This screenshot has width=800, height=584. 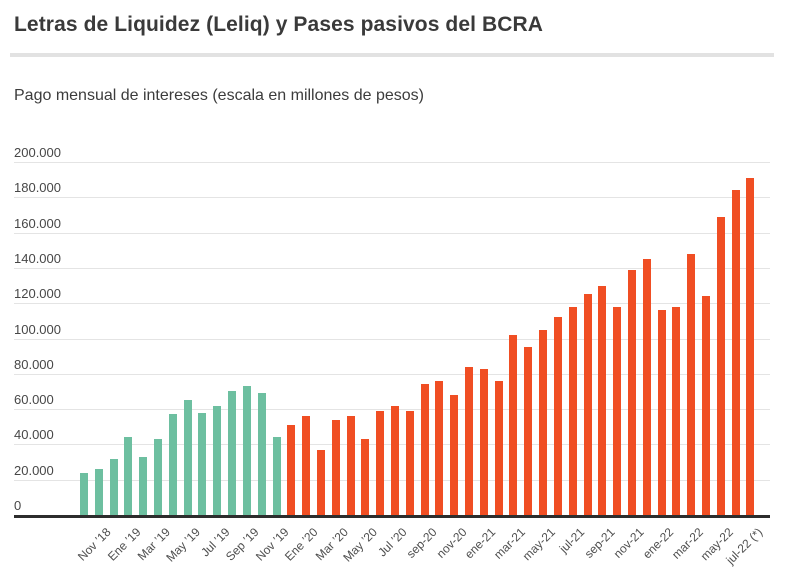 What do you see at coordinates (94, 544) in the screenshot?
I see `x-axis-tick-label: Nov ’18` at bounding box center [94, 544].